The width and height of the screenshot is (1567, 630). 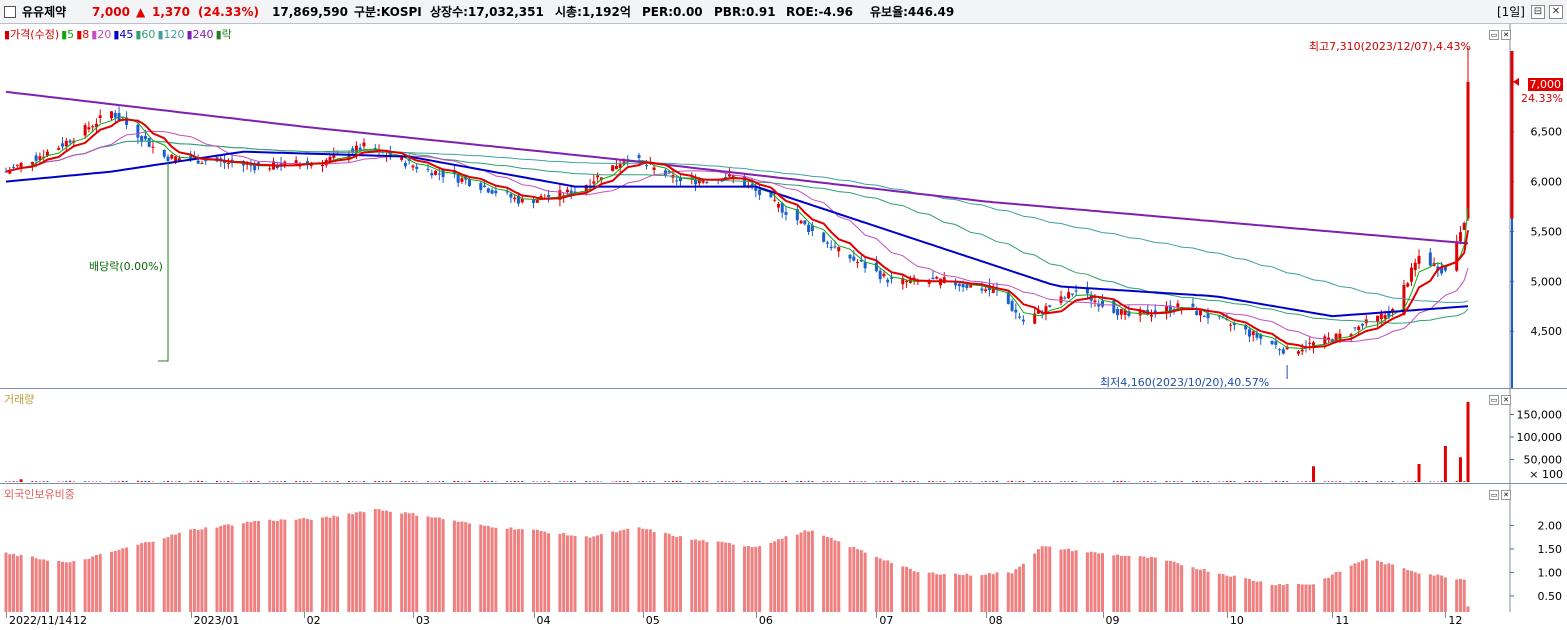 What do you see at coordinates (171, 34) in the screenshot?
I see `legend-item: ▮120` at bounding box center [171, 34].